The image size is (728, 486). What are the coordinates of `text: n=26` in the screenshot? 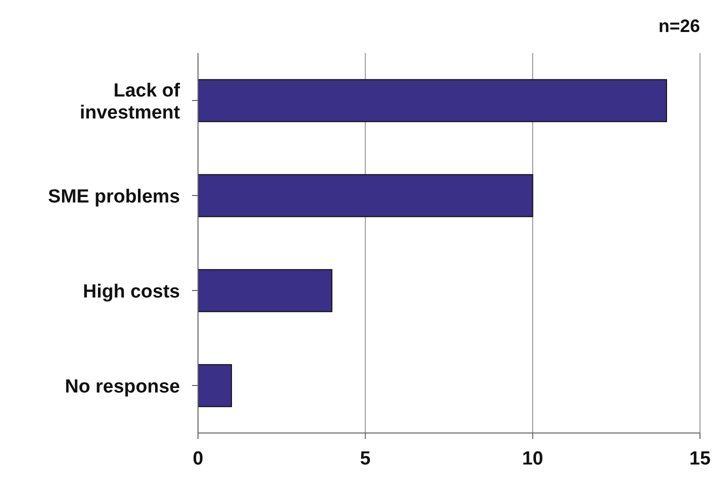 It's located at (679, 26).